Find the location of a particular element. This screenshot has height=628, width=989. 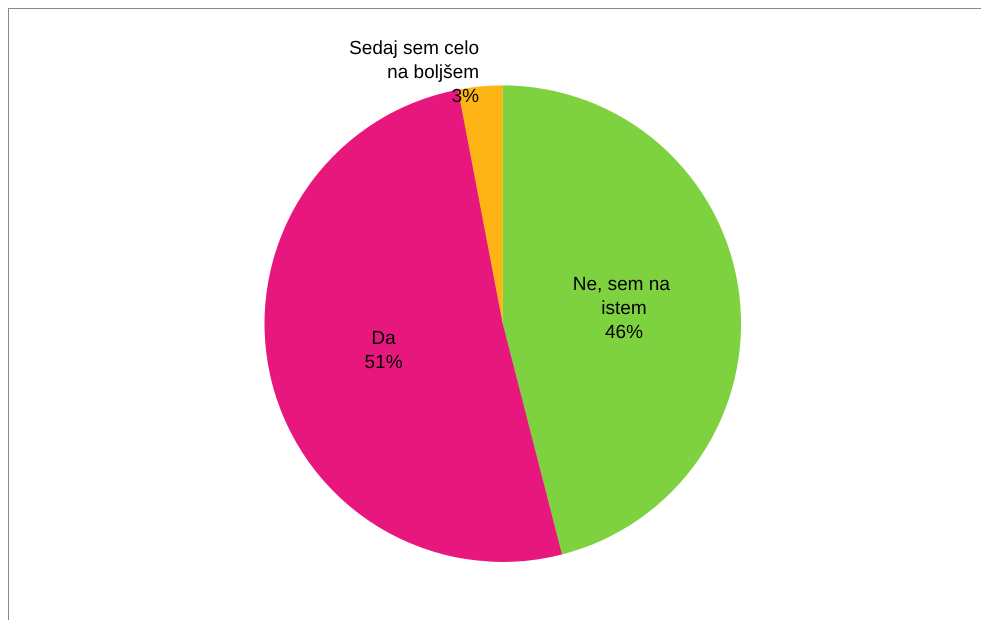

slice-label: Ne, sem na istem is located at coordinates (624, 296).